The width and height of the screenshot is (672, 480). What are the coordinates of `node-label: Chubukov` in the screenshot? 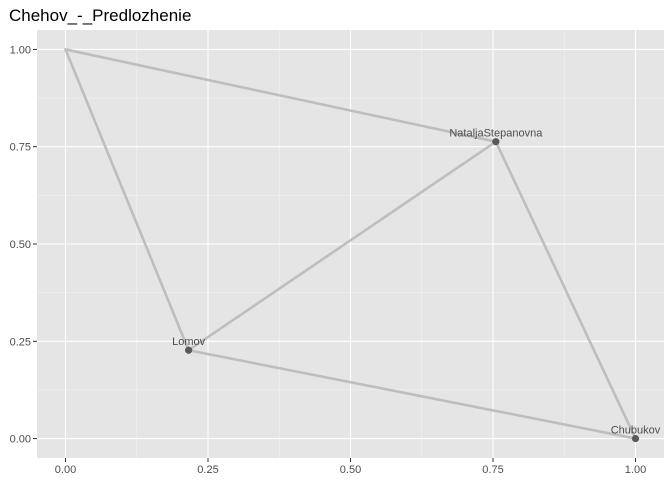 It's located at (636, 431).